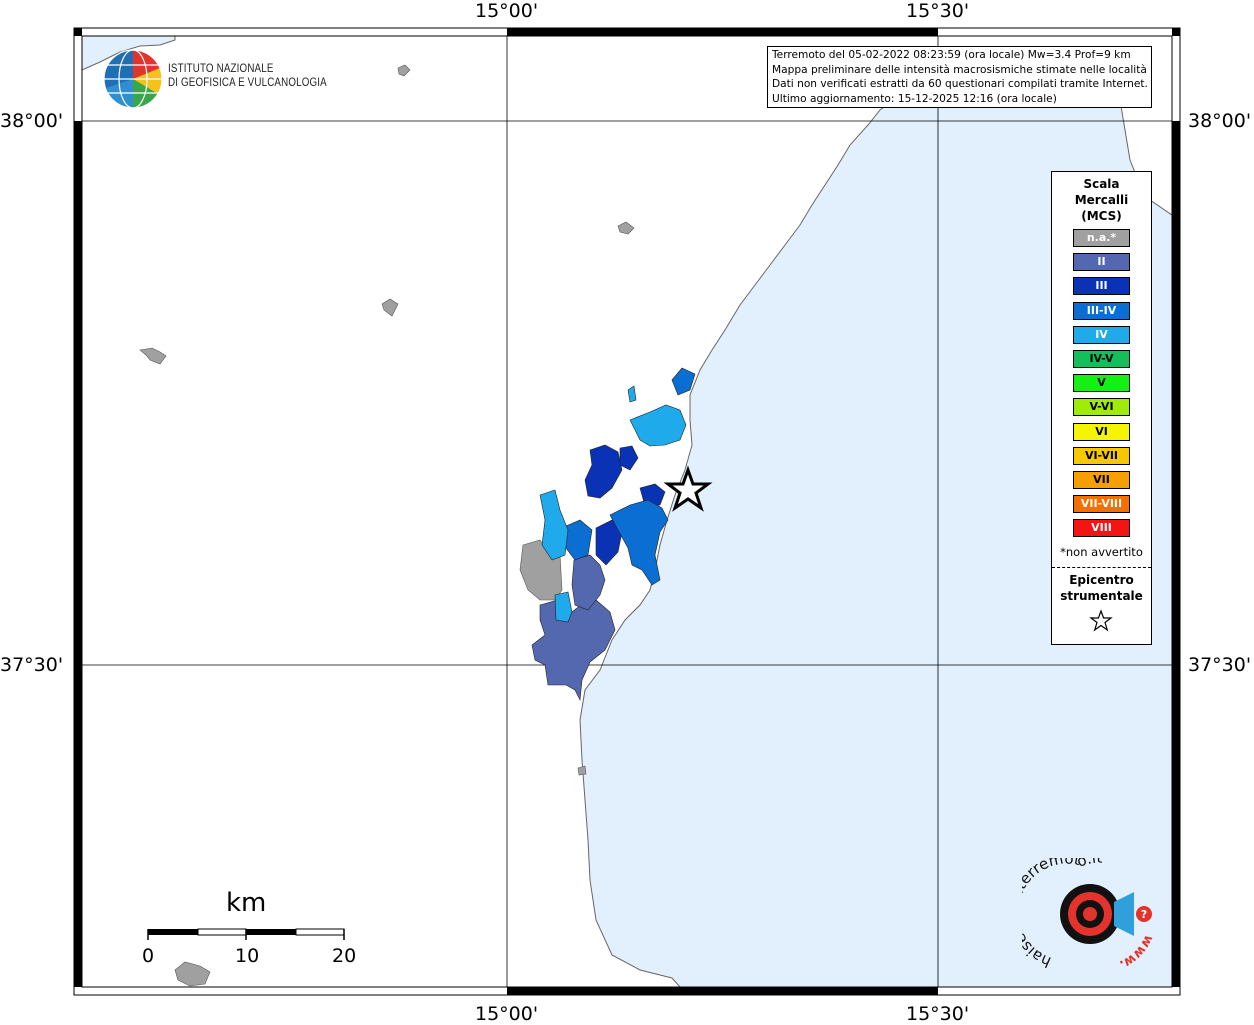 This screenshot has height=1025, width=1254. What do you see at coordinates (1101, 238) in the screenshot?
I see `legend-scale-item: n.a.*` at bounding box center [1101, 238].